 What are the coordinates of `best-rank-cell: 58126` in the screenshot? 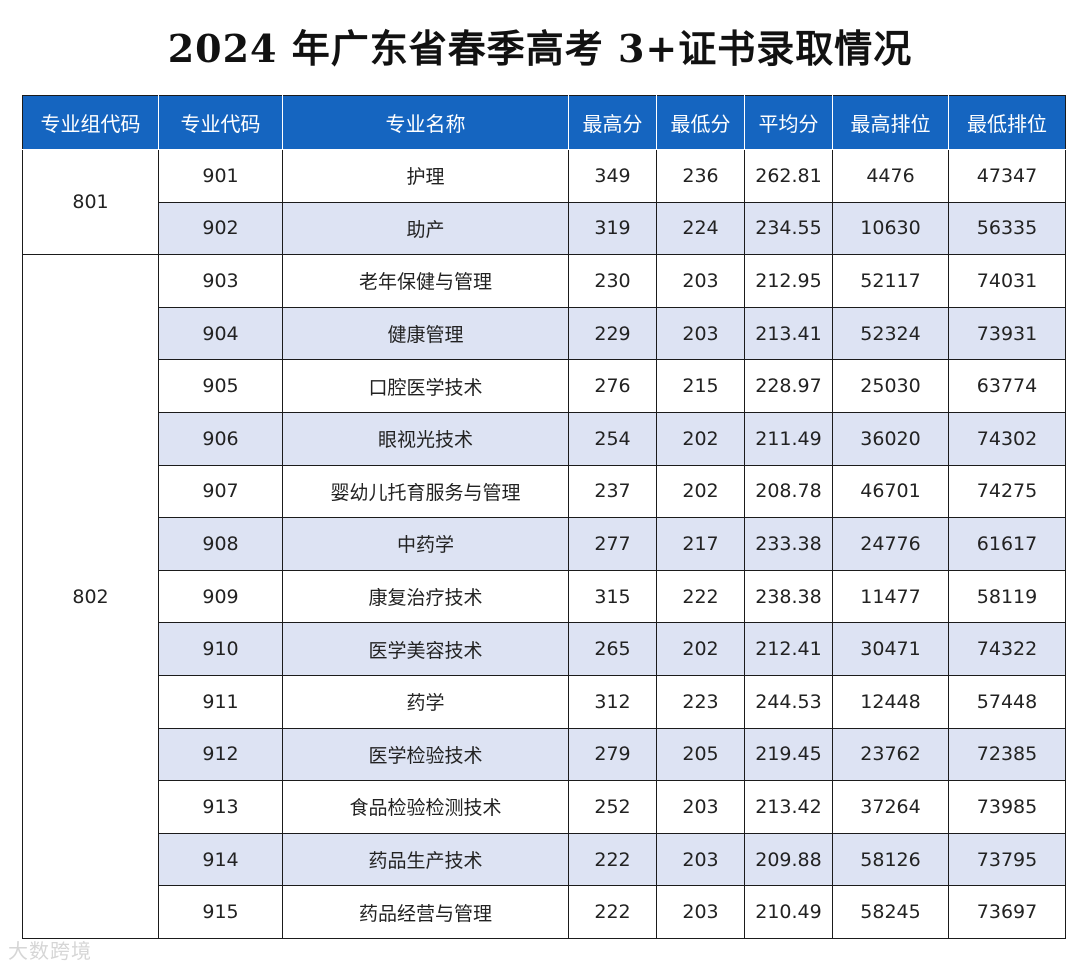 It's located at (890, 859).